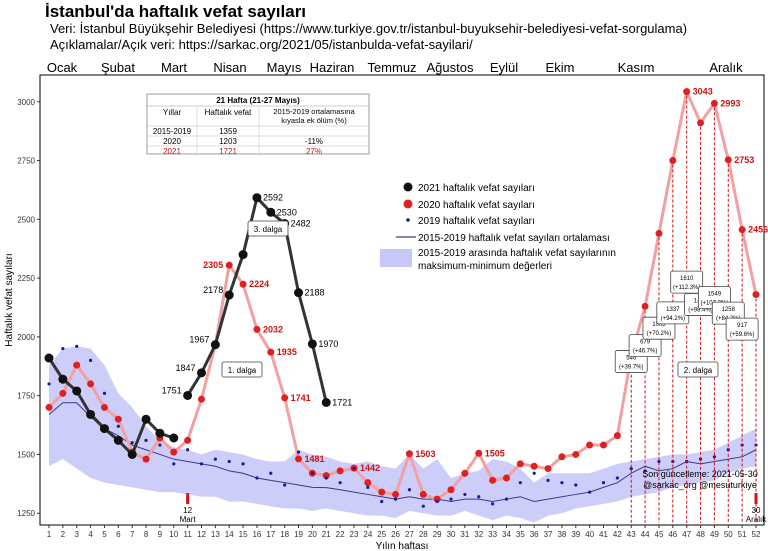 The height and width of the screenshot is (551, 768). What do you see at coordinates (185, 368) in the screenshot?
I see `s2021-data-label: 1847` at bounding box center [185, 368].